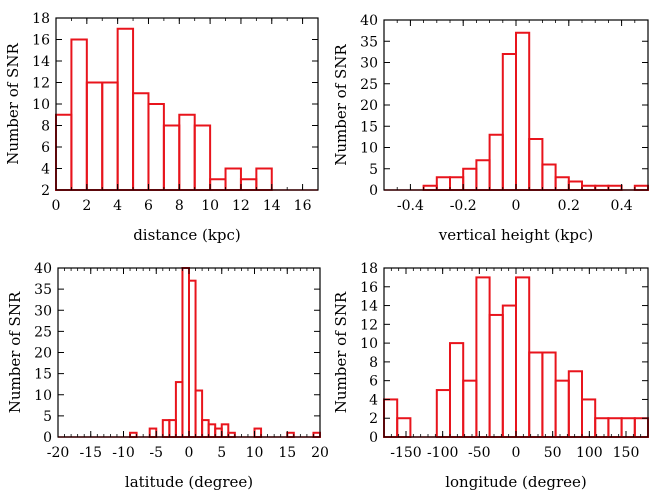  Describe the element at coordinates (189, 482) in the screenshot. I see `x-axis-title: latitude (degree)` at that location.